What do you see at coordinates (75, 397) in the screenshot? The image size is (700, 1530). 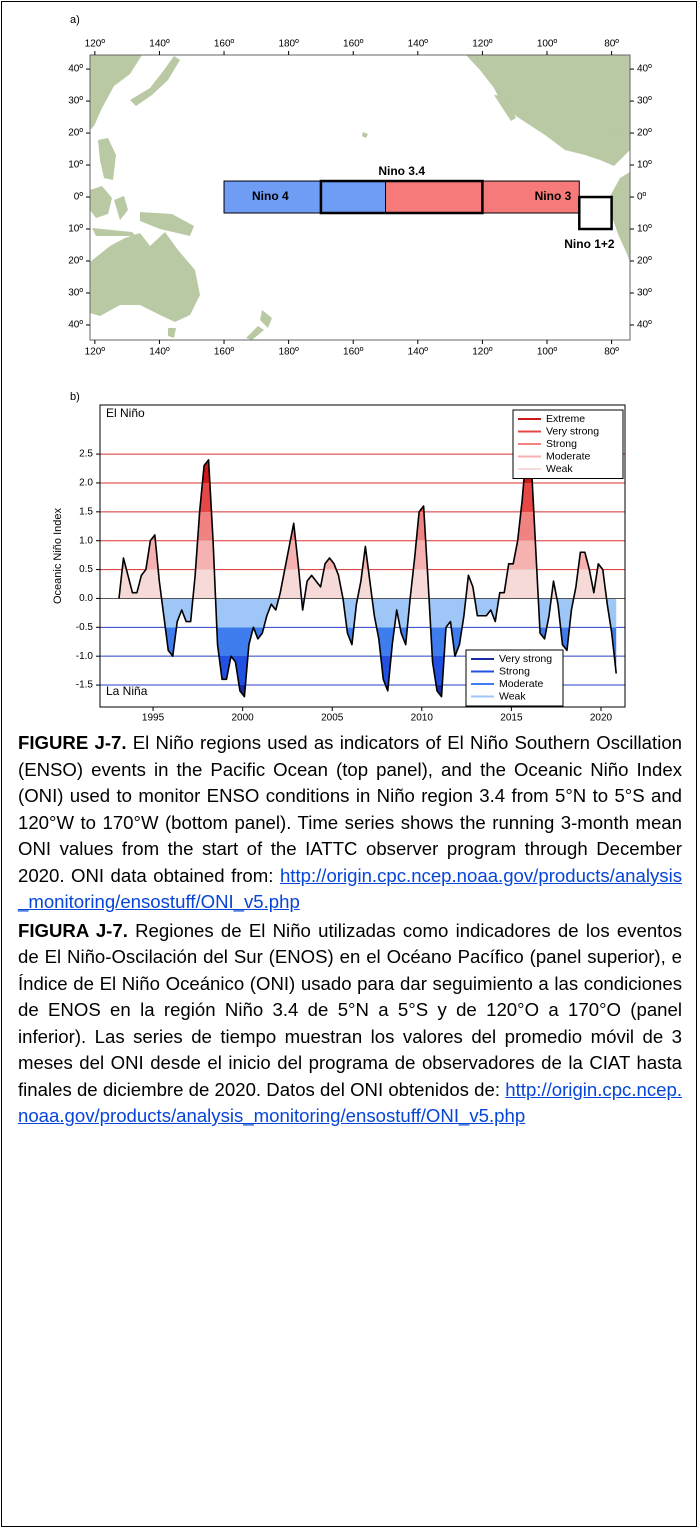 I see `panel-label: b)` at bounding box center [75, 397].